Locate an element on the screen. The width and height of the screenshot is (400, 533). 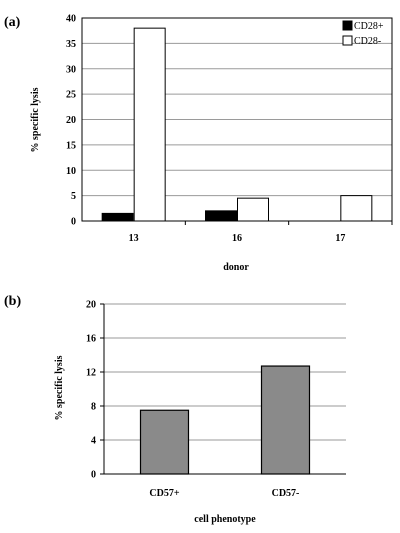
chart-b-ylabel: % specific lysis is located at coordinates (59, 387).